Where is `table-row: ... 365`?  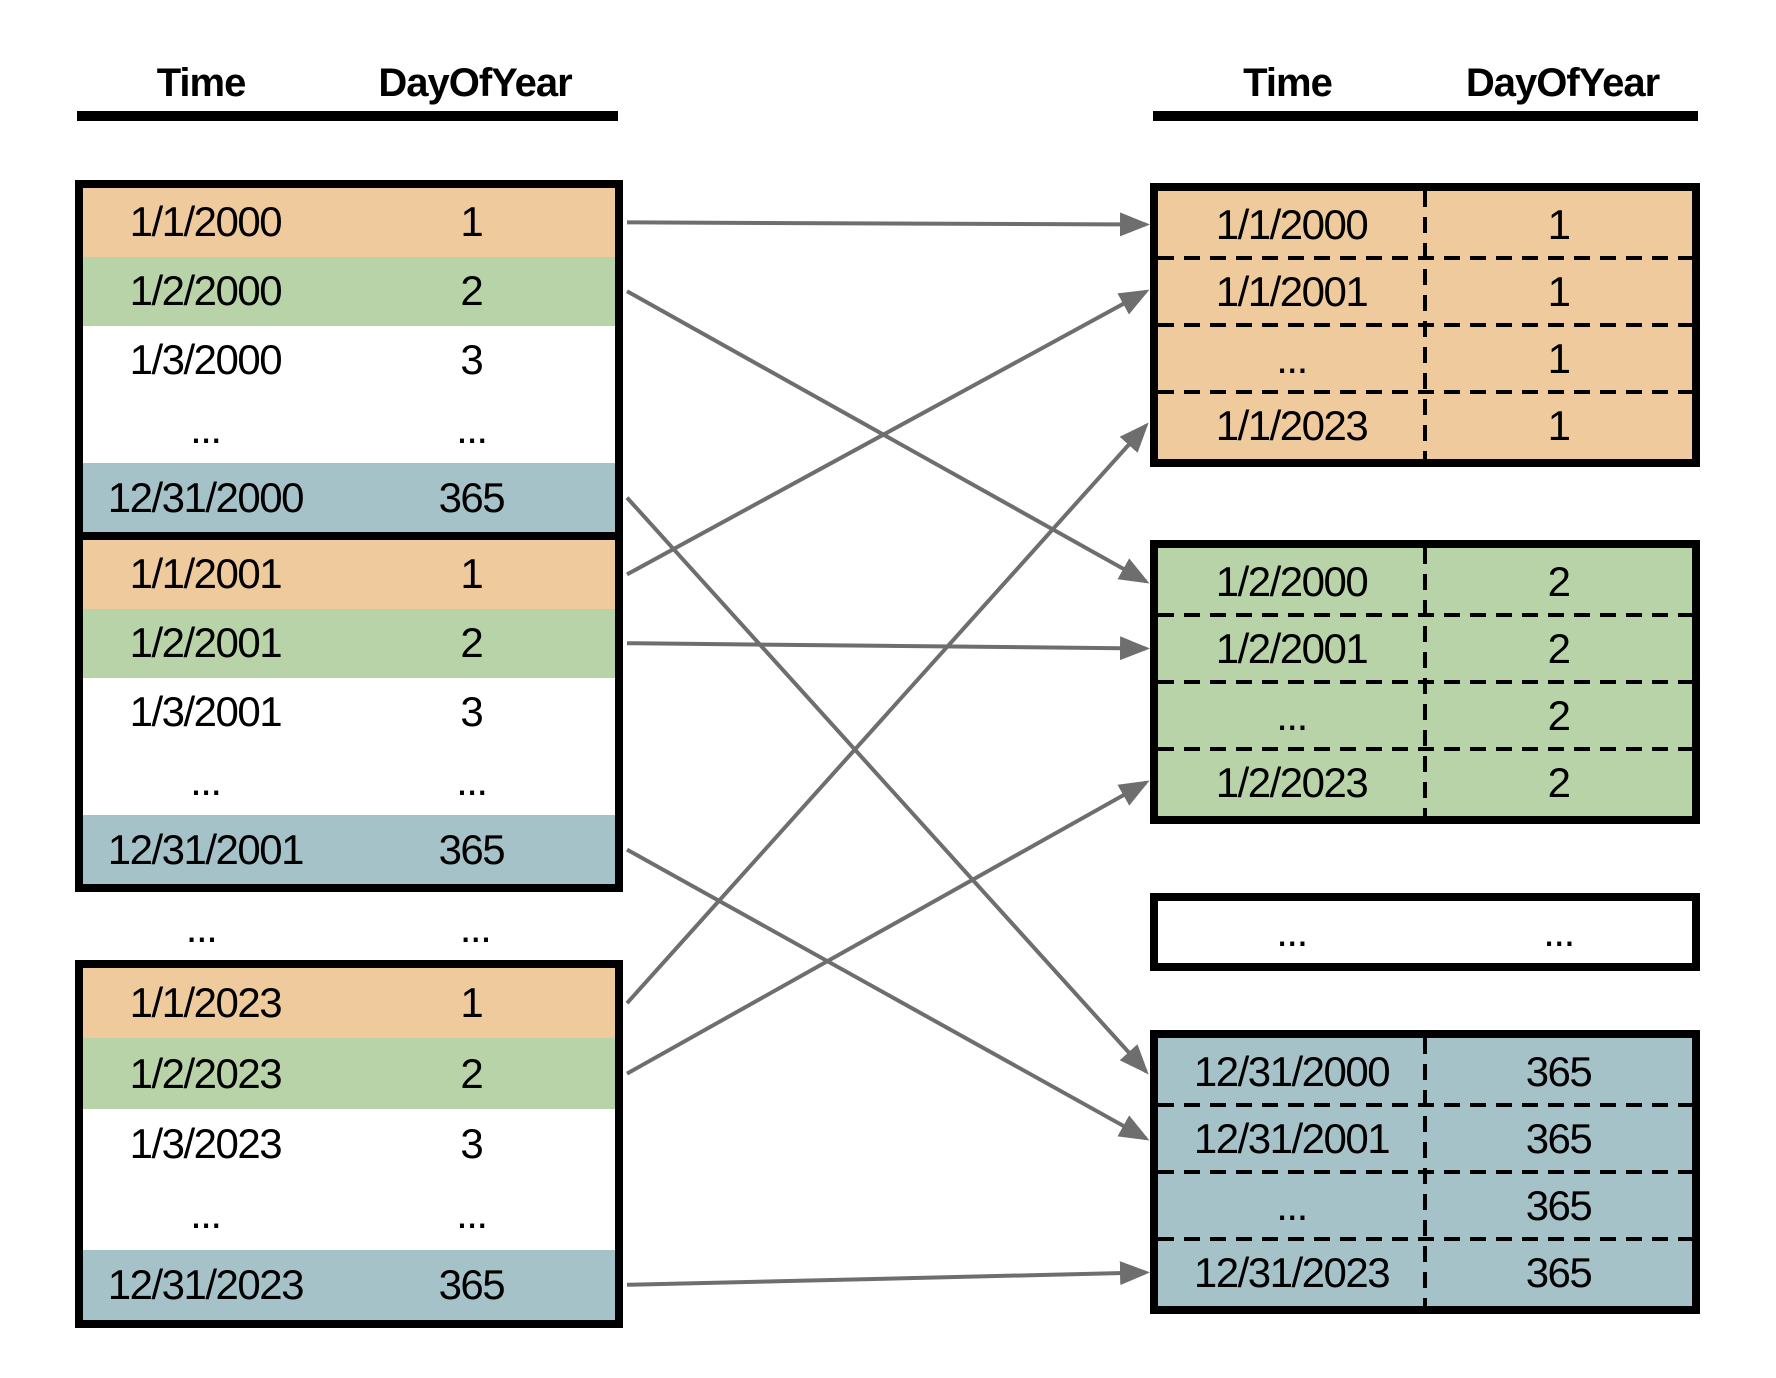
table-row: ... 365 is located at coordinates (1425, 1205).